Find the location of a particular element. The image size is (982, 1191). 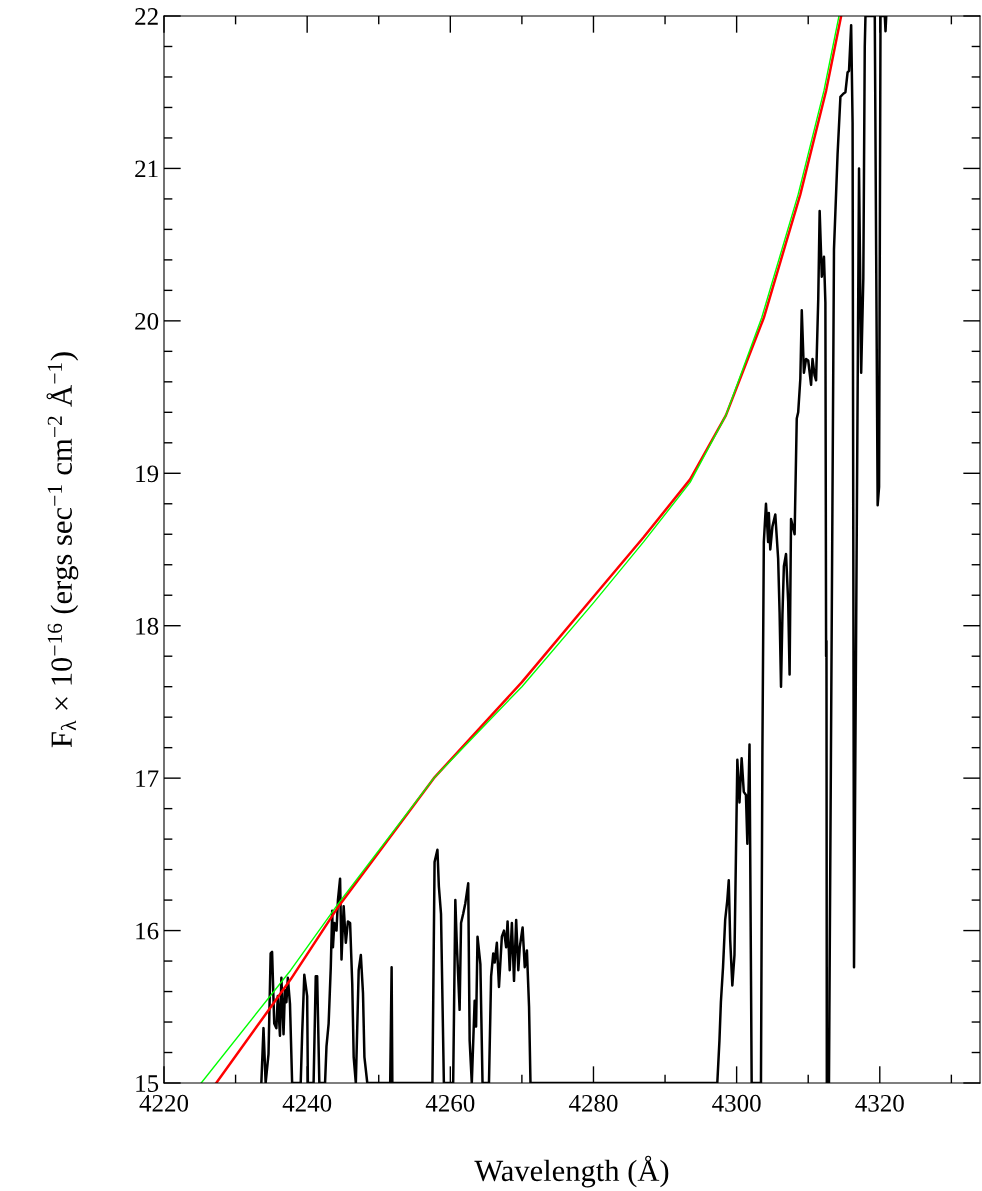

x-tick-label: 4320 is located at coordinates (879, 1103).